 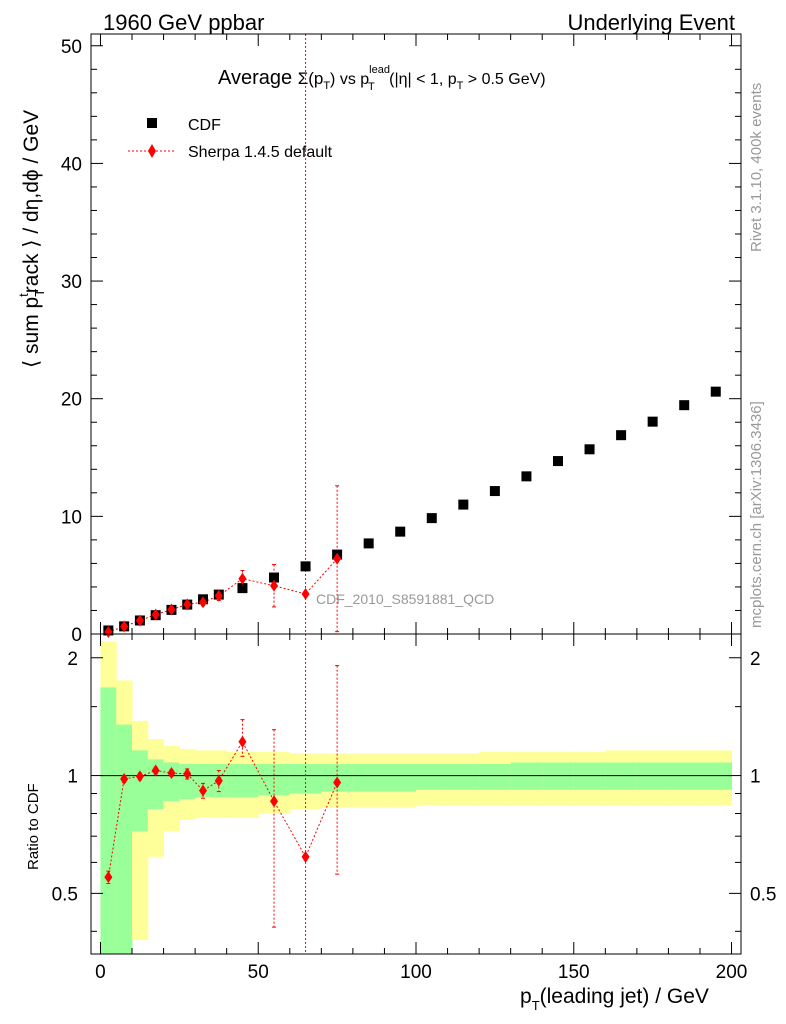 What do you see at coordinates (100, 972) in the screenshot?
I see `x-tick-label: 0` at bounding box center [100, 972].